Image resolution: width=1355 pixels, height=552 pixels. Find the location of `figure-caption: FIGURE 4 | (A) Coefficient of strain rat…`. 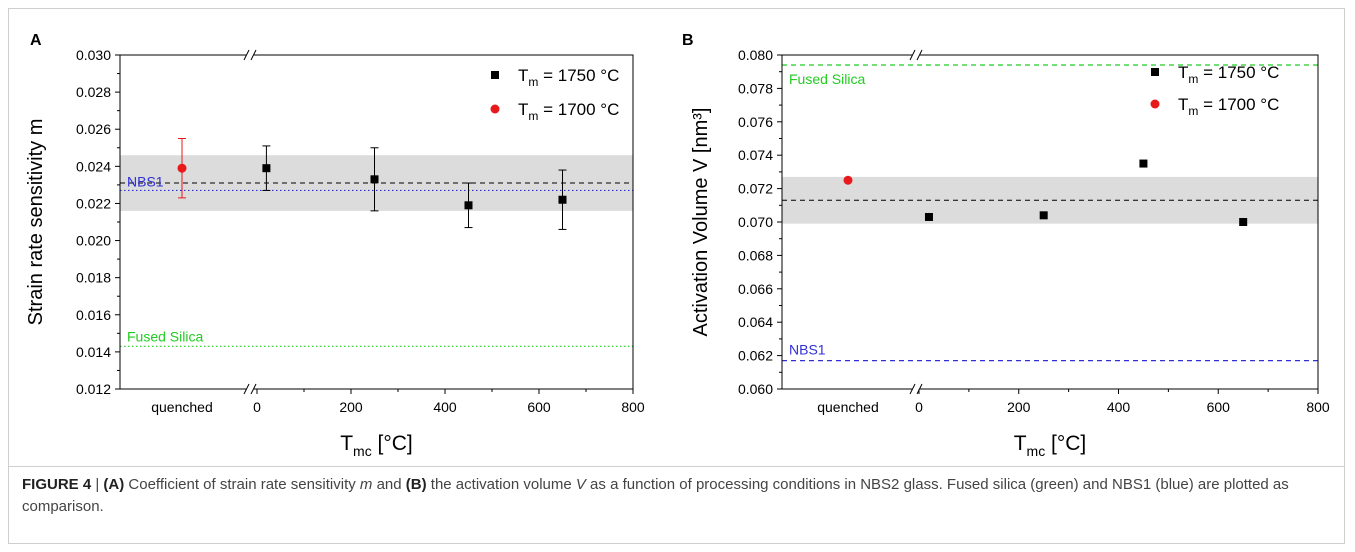

figure-caption: FIGURE 4 | (A) Coefficient of strain rat… is located at coordinates (677, 496).